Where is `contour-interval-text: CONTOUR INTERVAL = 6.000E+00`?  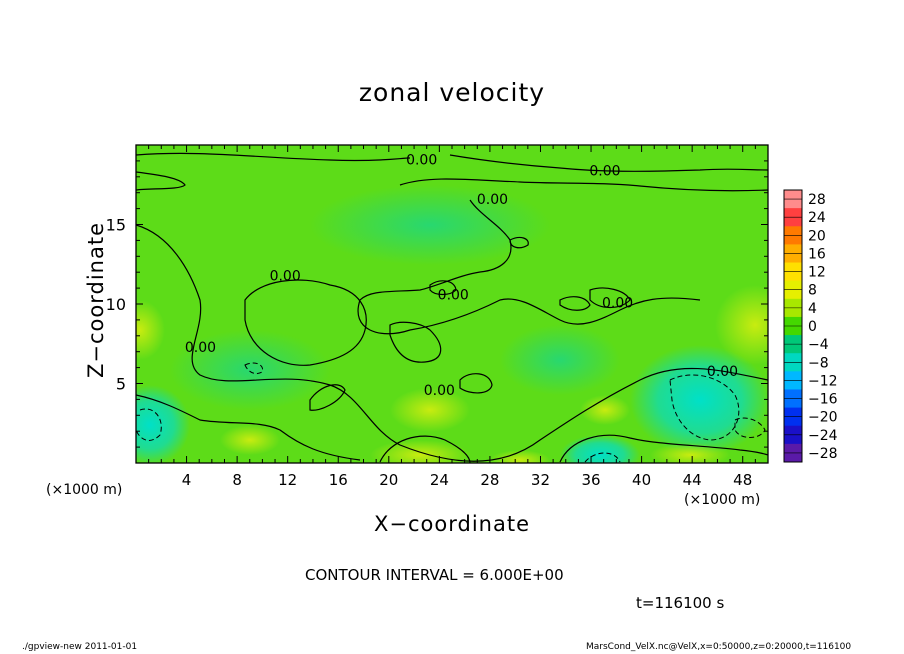 contour-interval-text: CONTOUR INTERVAL = 6.000E+00 is located at coordinates (434, 575).